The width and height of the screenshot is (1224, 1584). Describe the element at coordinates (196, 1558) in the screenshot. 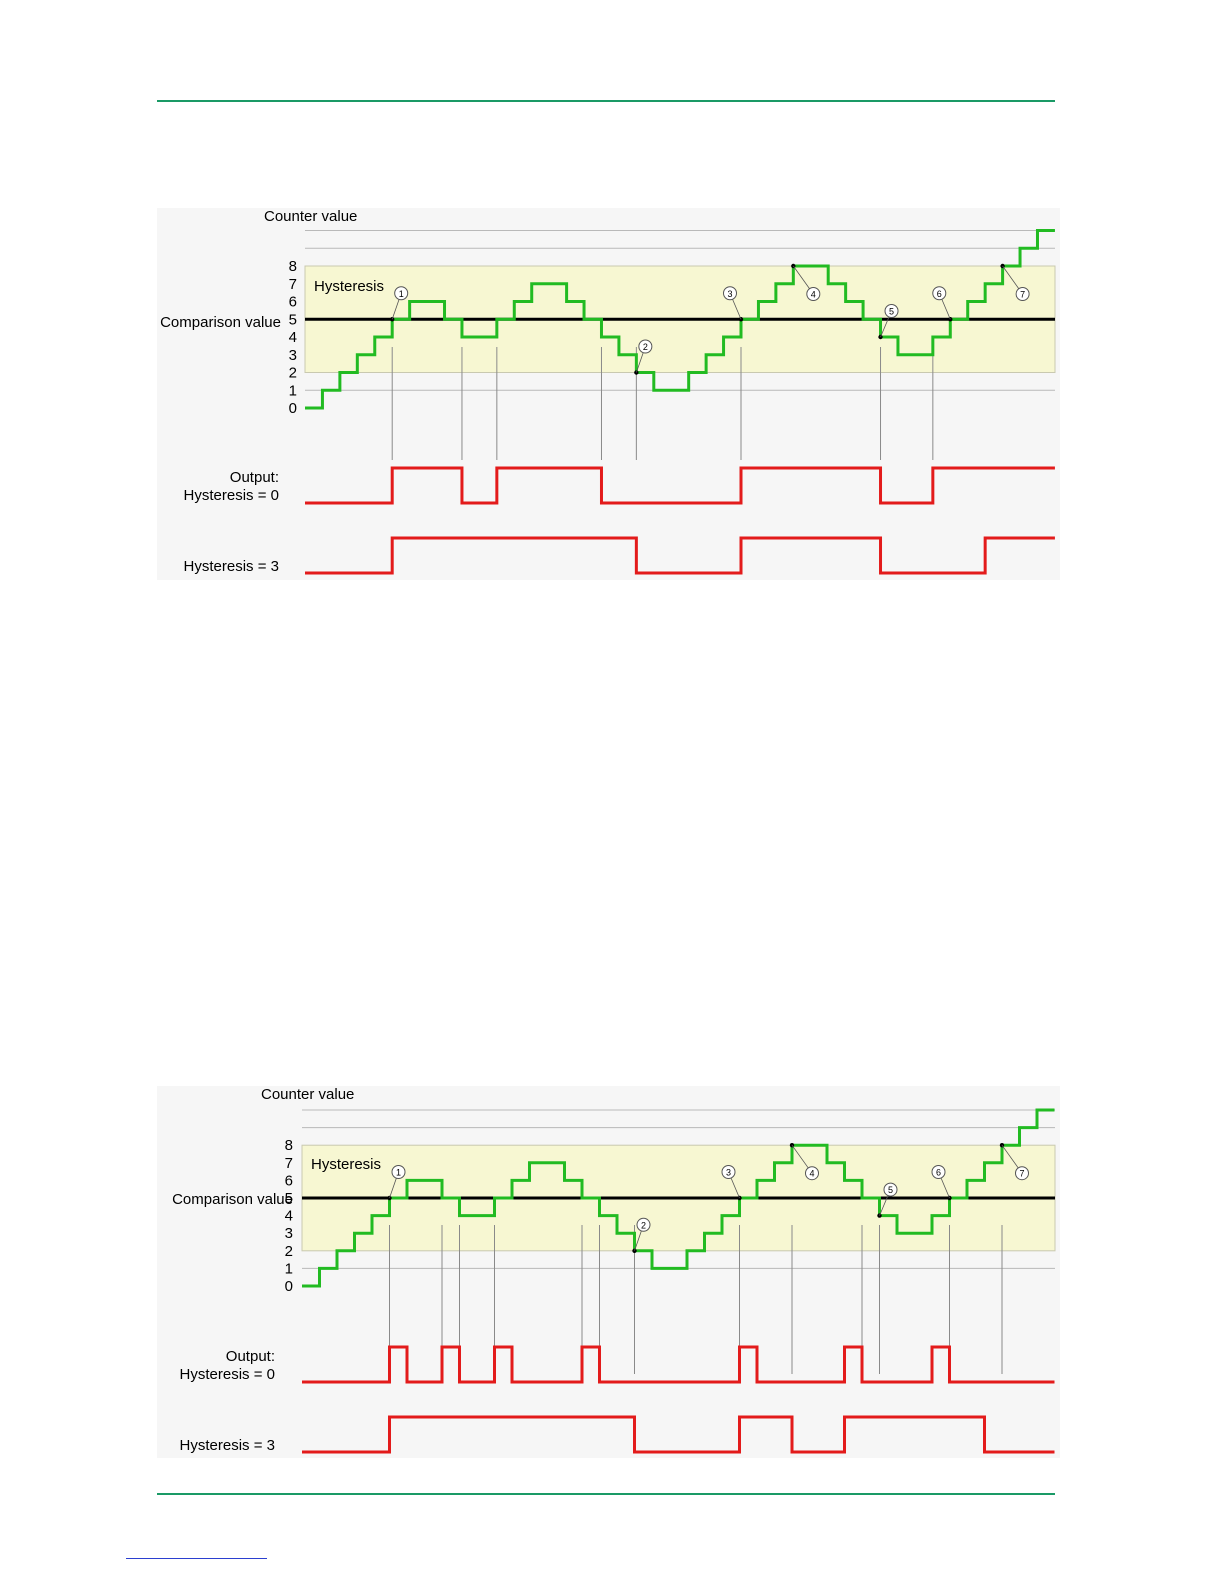

I see `footer-link-underline` at that location.